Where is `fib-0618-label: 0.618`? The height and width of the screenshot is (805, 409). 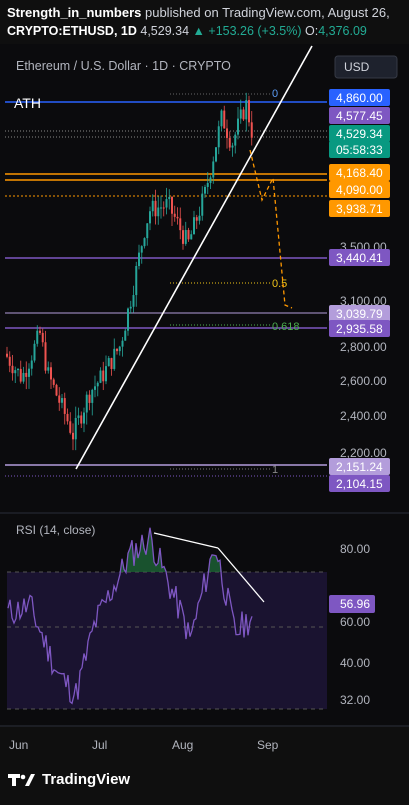
fib-0618-label: 0.618 is located at coordinates (286, 327).